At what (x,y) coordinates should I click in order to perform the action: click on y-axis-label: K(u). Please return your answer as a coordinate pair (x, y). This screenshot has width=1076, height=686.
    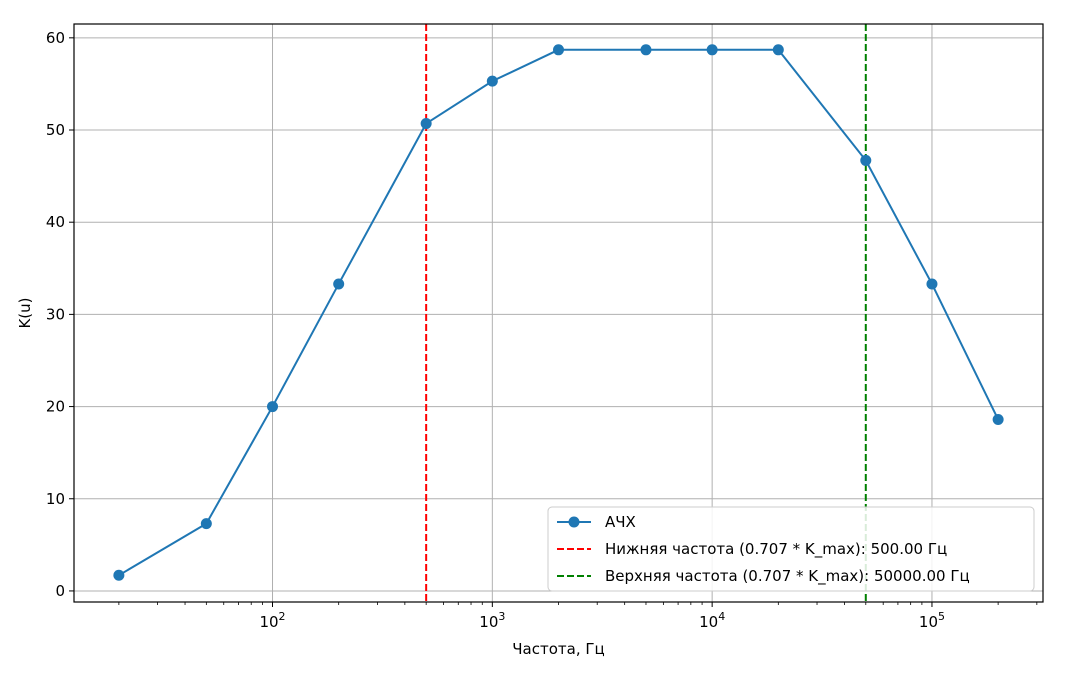
    Looking at the image, I should click on (25, 312).